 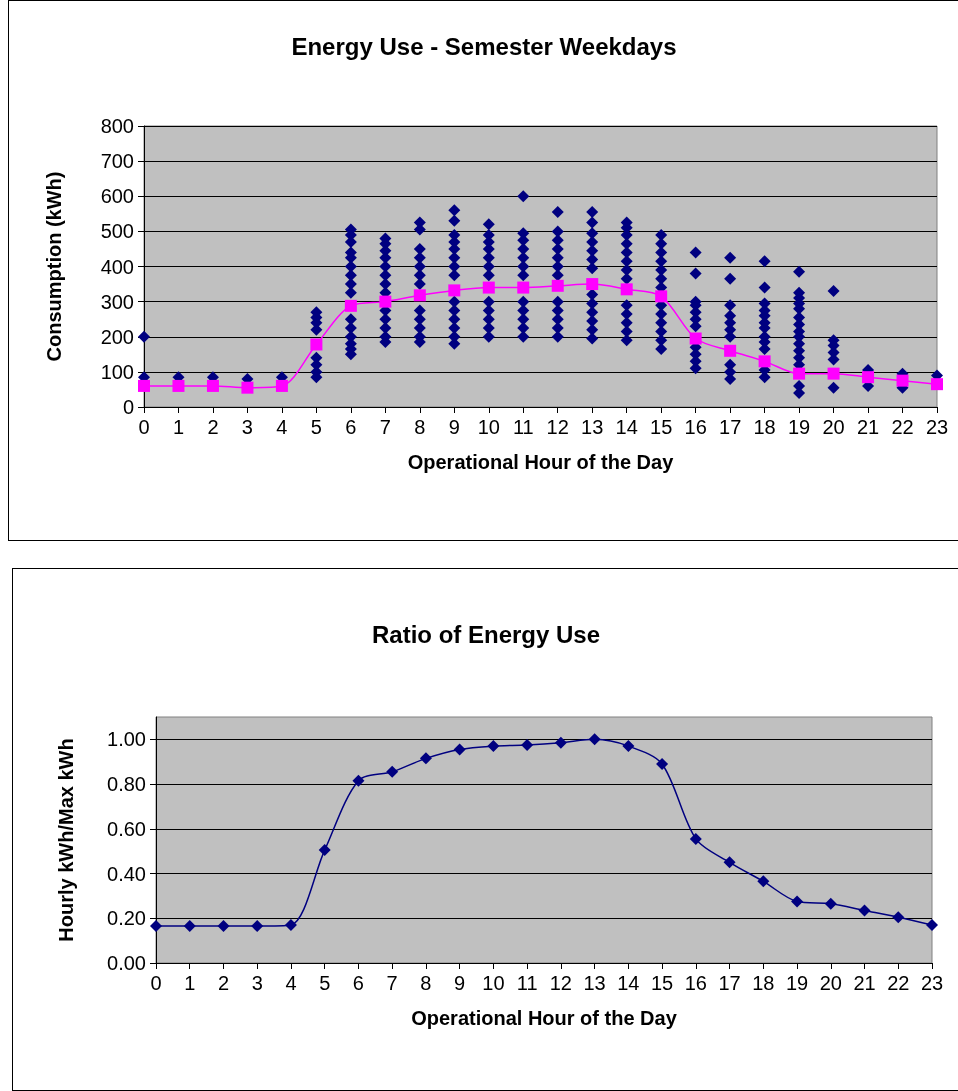 I want to click on y-tick-label: 0.60, so click(x=126, y=828).